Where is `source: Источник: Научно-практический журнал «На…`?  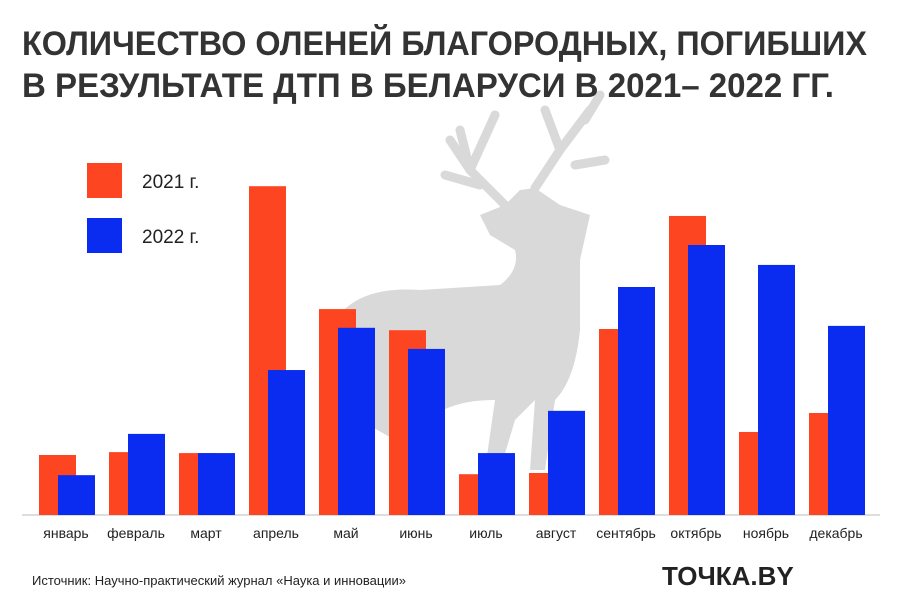 source: Источник: Научно-практический журнал «На… is located at coordinates (219, 580).